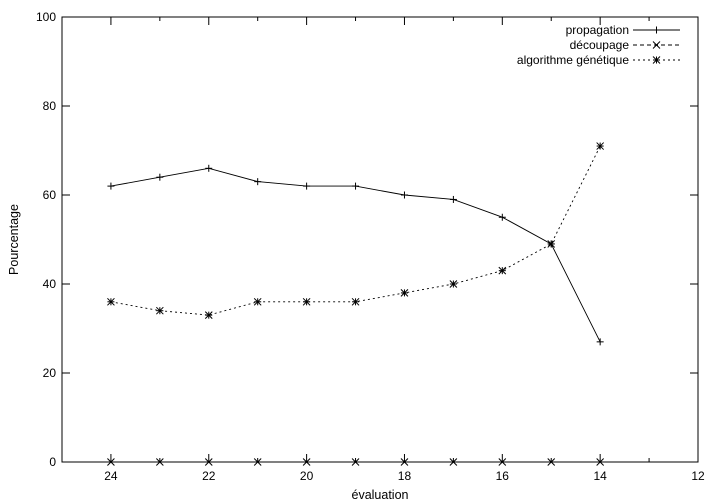  I want to click on y-tick-label: 20, so click(50, 373).